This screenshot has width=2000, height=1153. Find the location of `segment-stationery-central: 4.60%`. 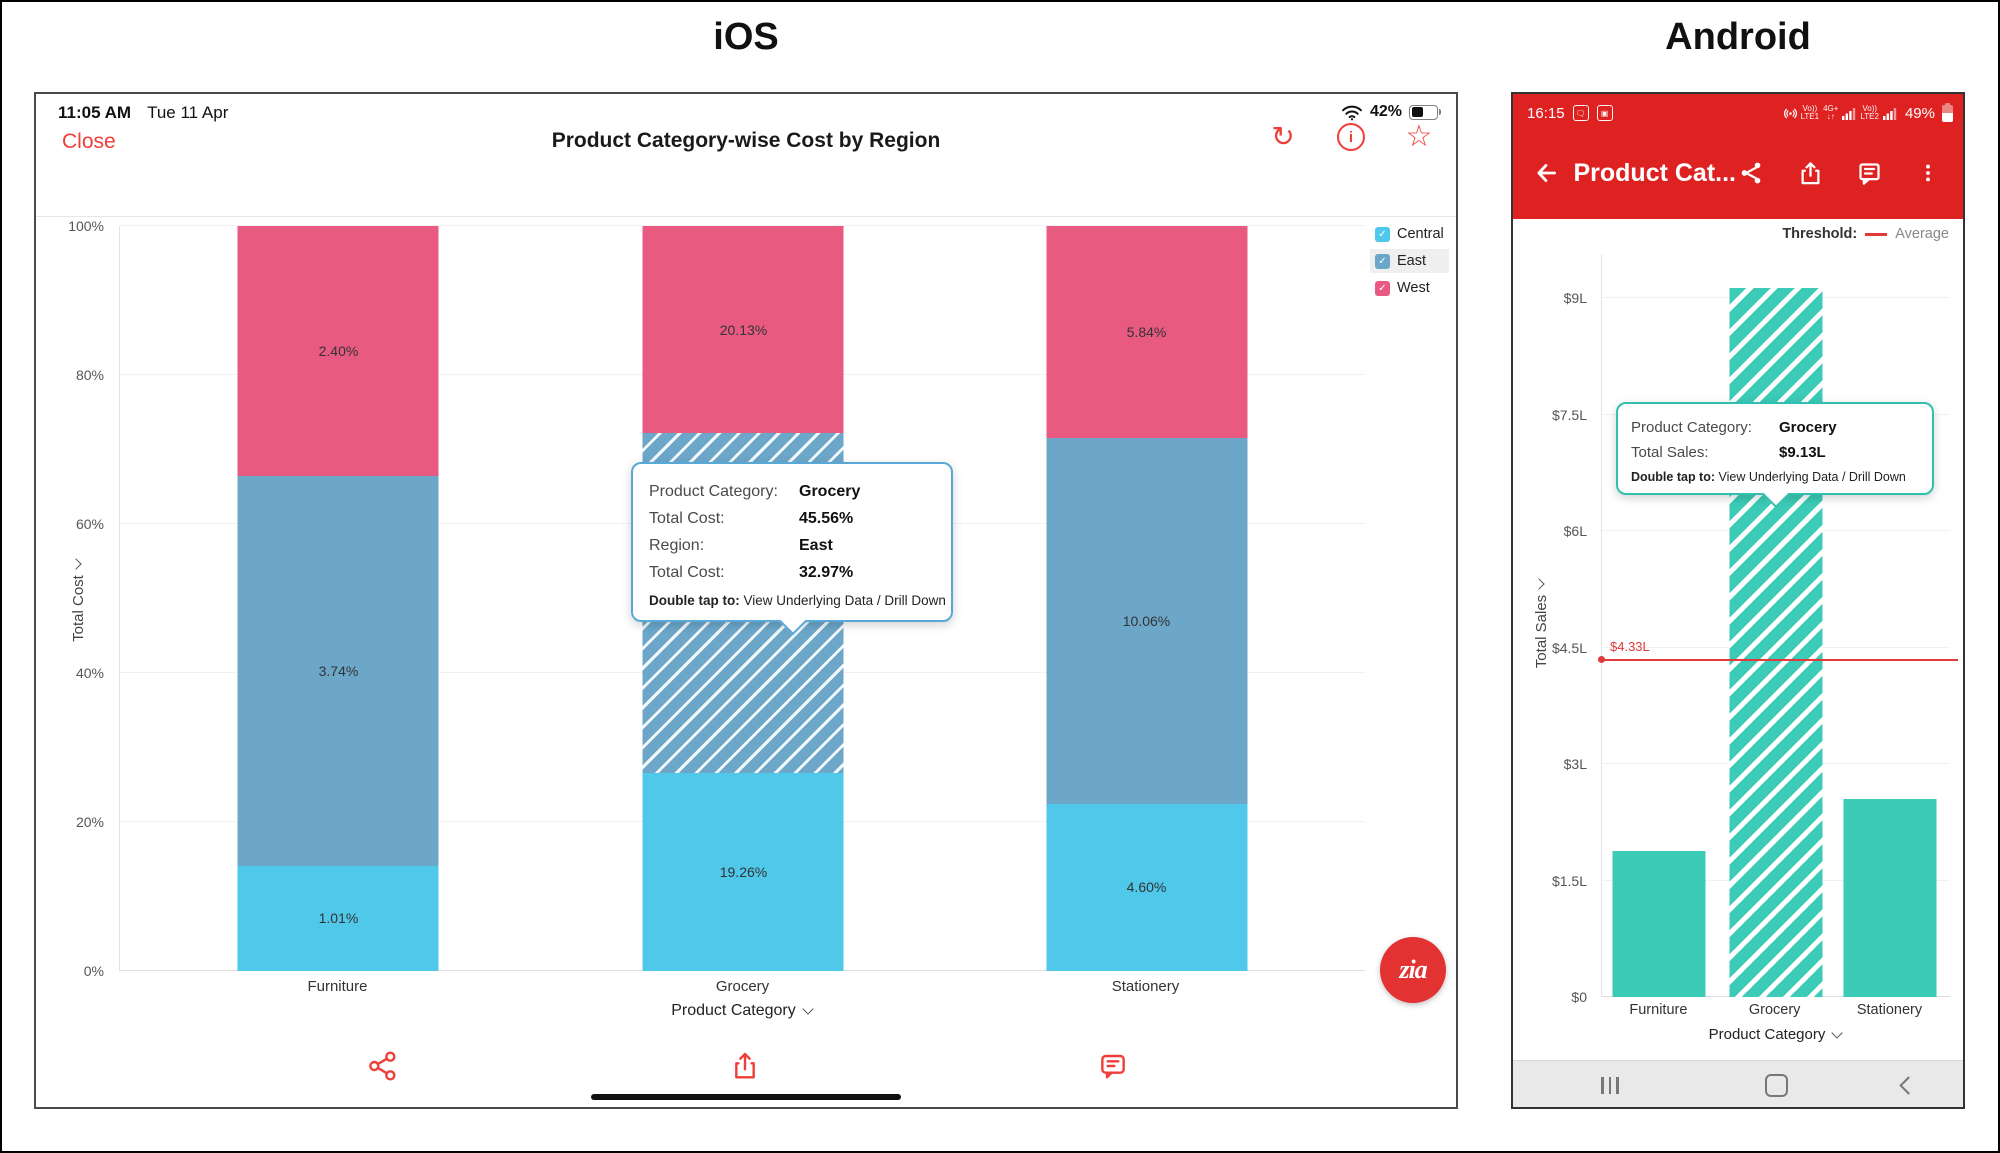

segment-stationery-central: 4.60% is located at coordinates (1146, 887).